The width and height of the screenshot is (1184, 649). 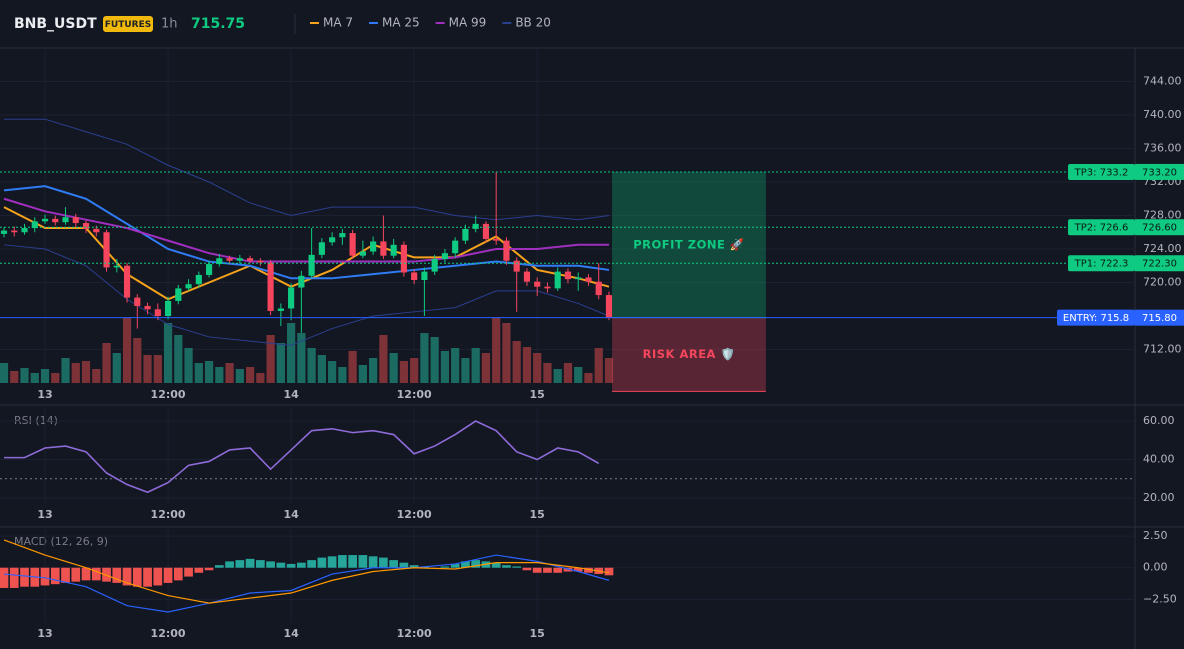 I want to click on rsi-title: RSI (14), so click(x=36, y=420).